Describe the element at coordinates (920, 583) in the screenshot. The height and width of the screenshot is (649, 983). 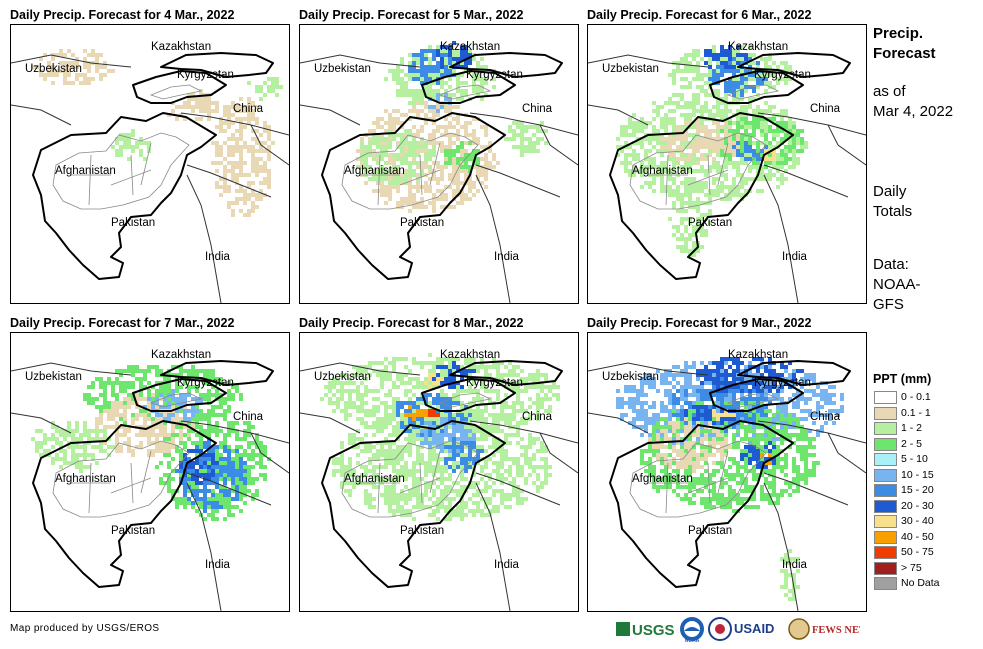
I see `legend-label: No Data` at that location.